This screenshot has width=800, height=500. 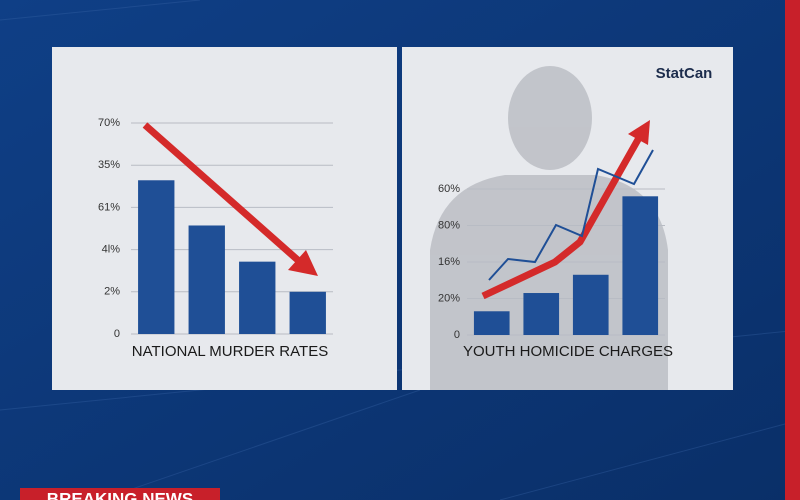 What do you see at coordinates (449, 189) in the screenshot?
I see `y-tick-label: 60%` at bounding box center [449, 189].